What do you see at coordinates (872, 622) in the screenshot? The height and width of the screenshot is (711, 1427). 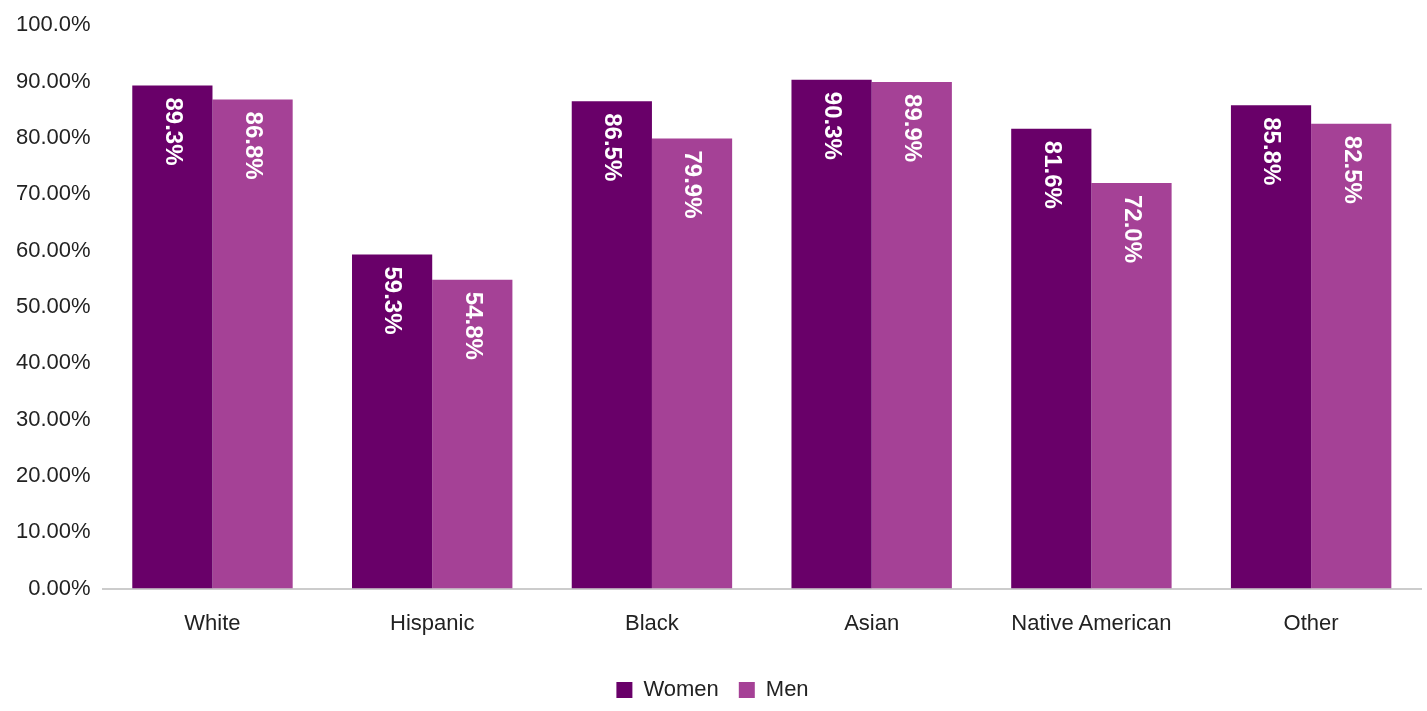 I see `x-tick-label: Asian` at bounding box center [872, 622].